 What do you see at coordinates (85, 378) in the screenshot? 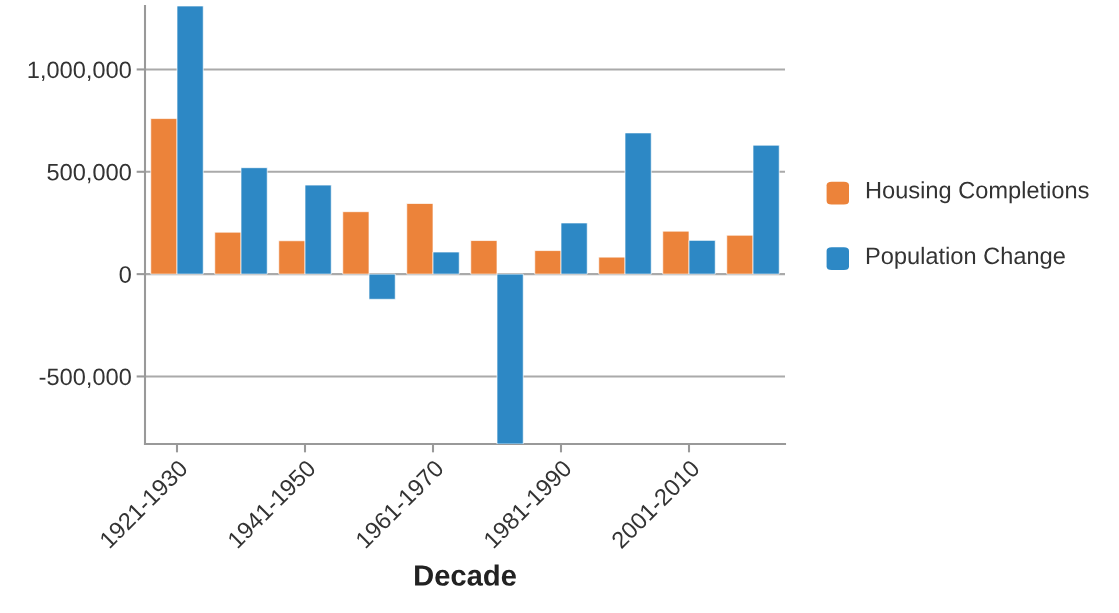
I see `y-tick-label: -500,000` at bounding box center [85, 378].